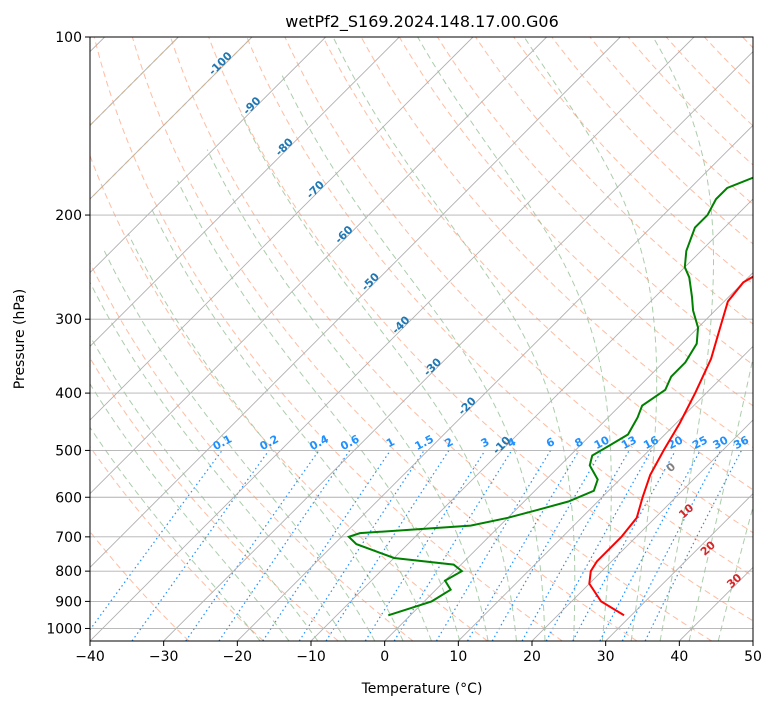 This screenshot has height=713, width=775. What do you see at coordinates (384, 657) in the screenshot?
I see `x-tick-label: 0` at bounding box center [384, 657].